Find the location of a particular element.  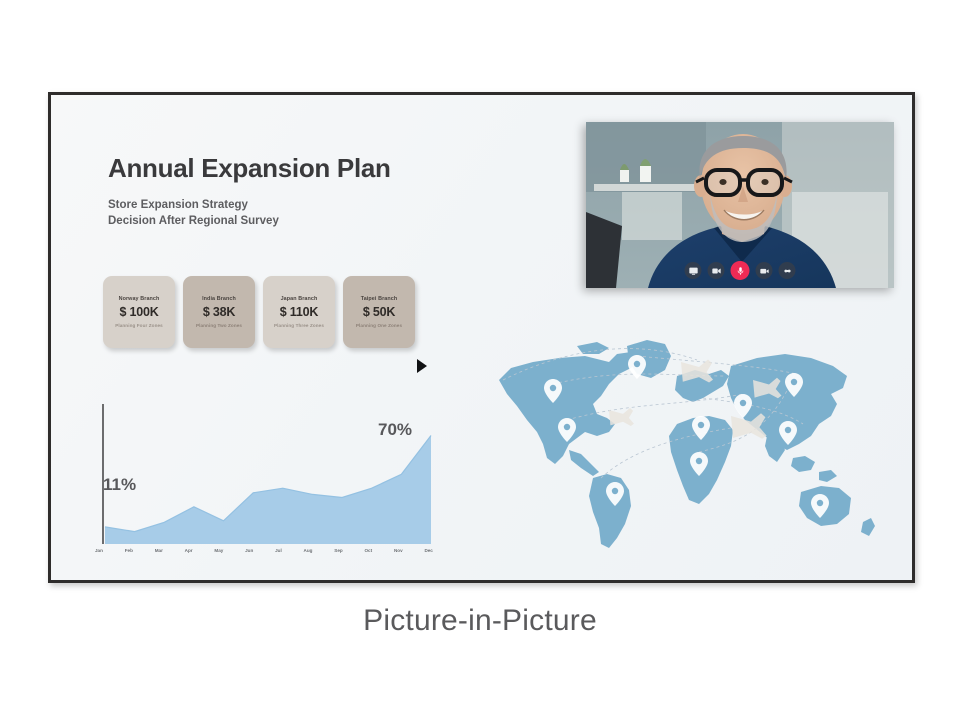

chart-area-fill is located at coordinates (268, 489).